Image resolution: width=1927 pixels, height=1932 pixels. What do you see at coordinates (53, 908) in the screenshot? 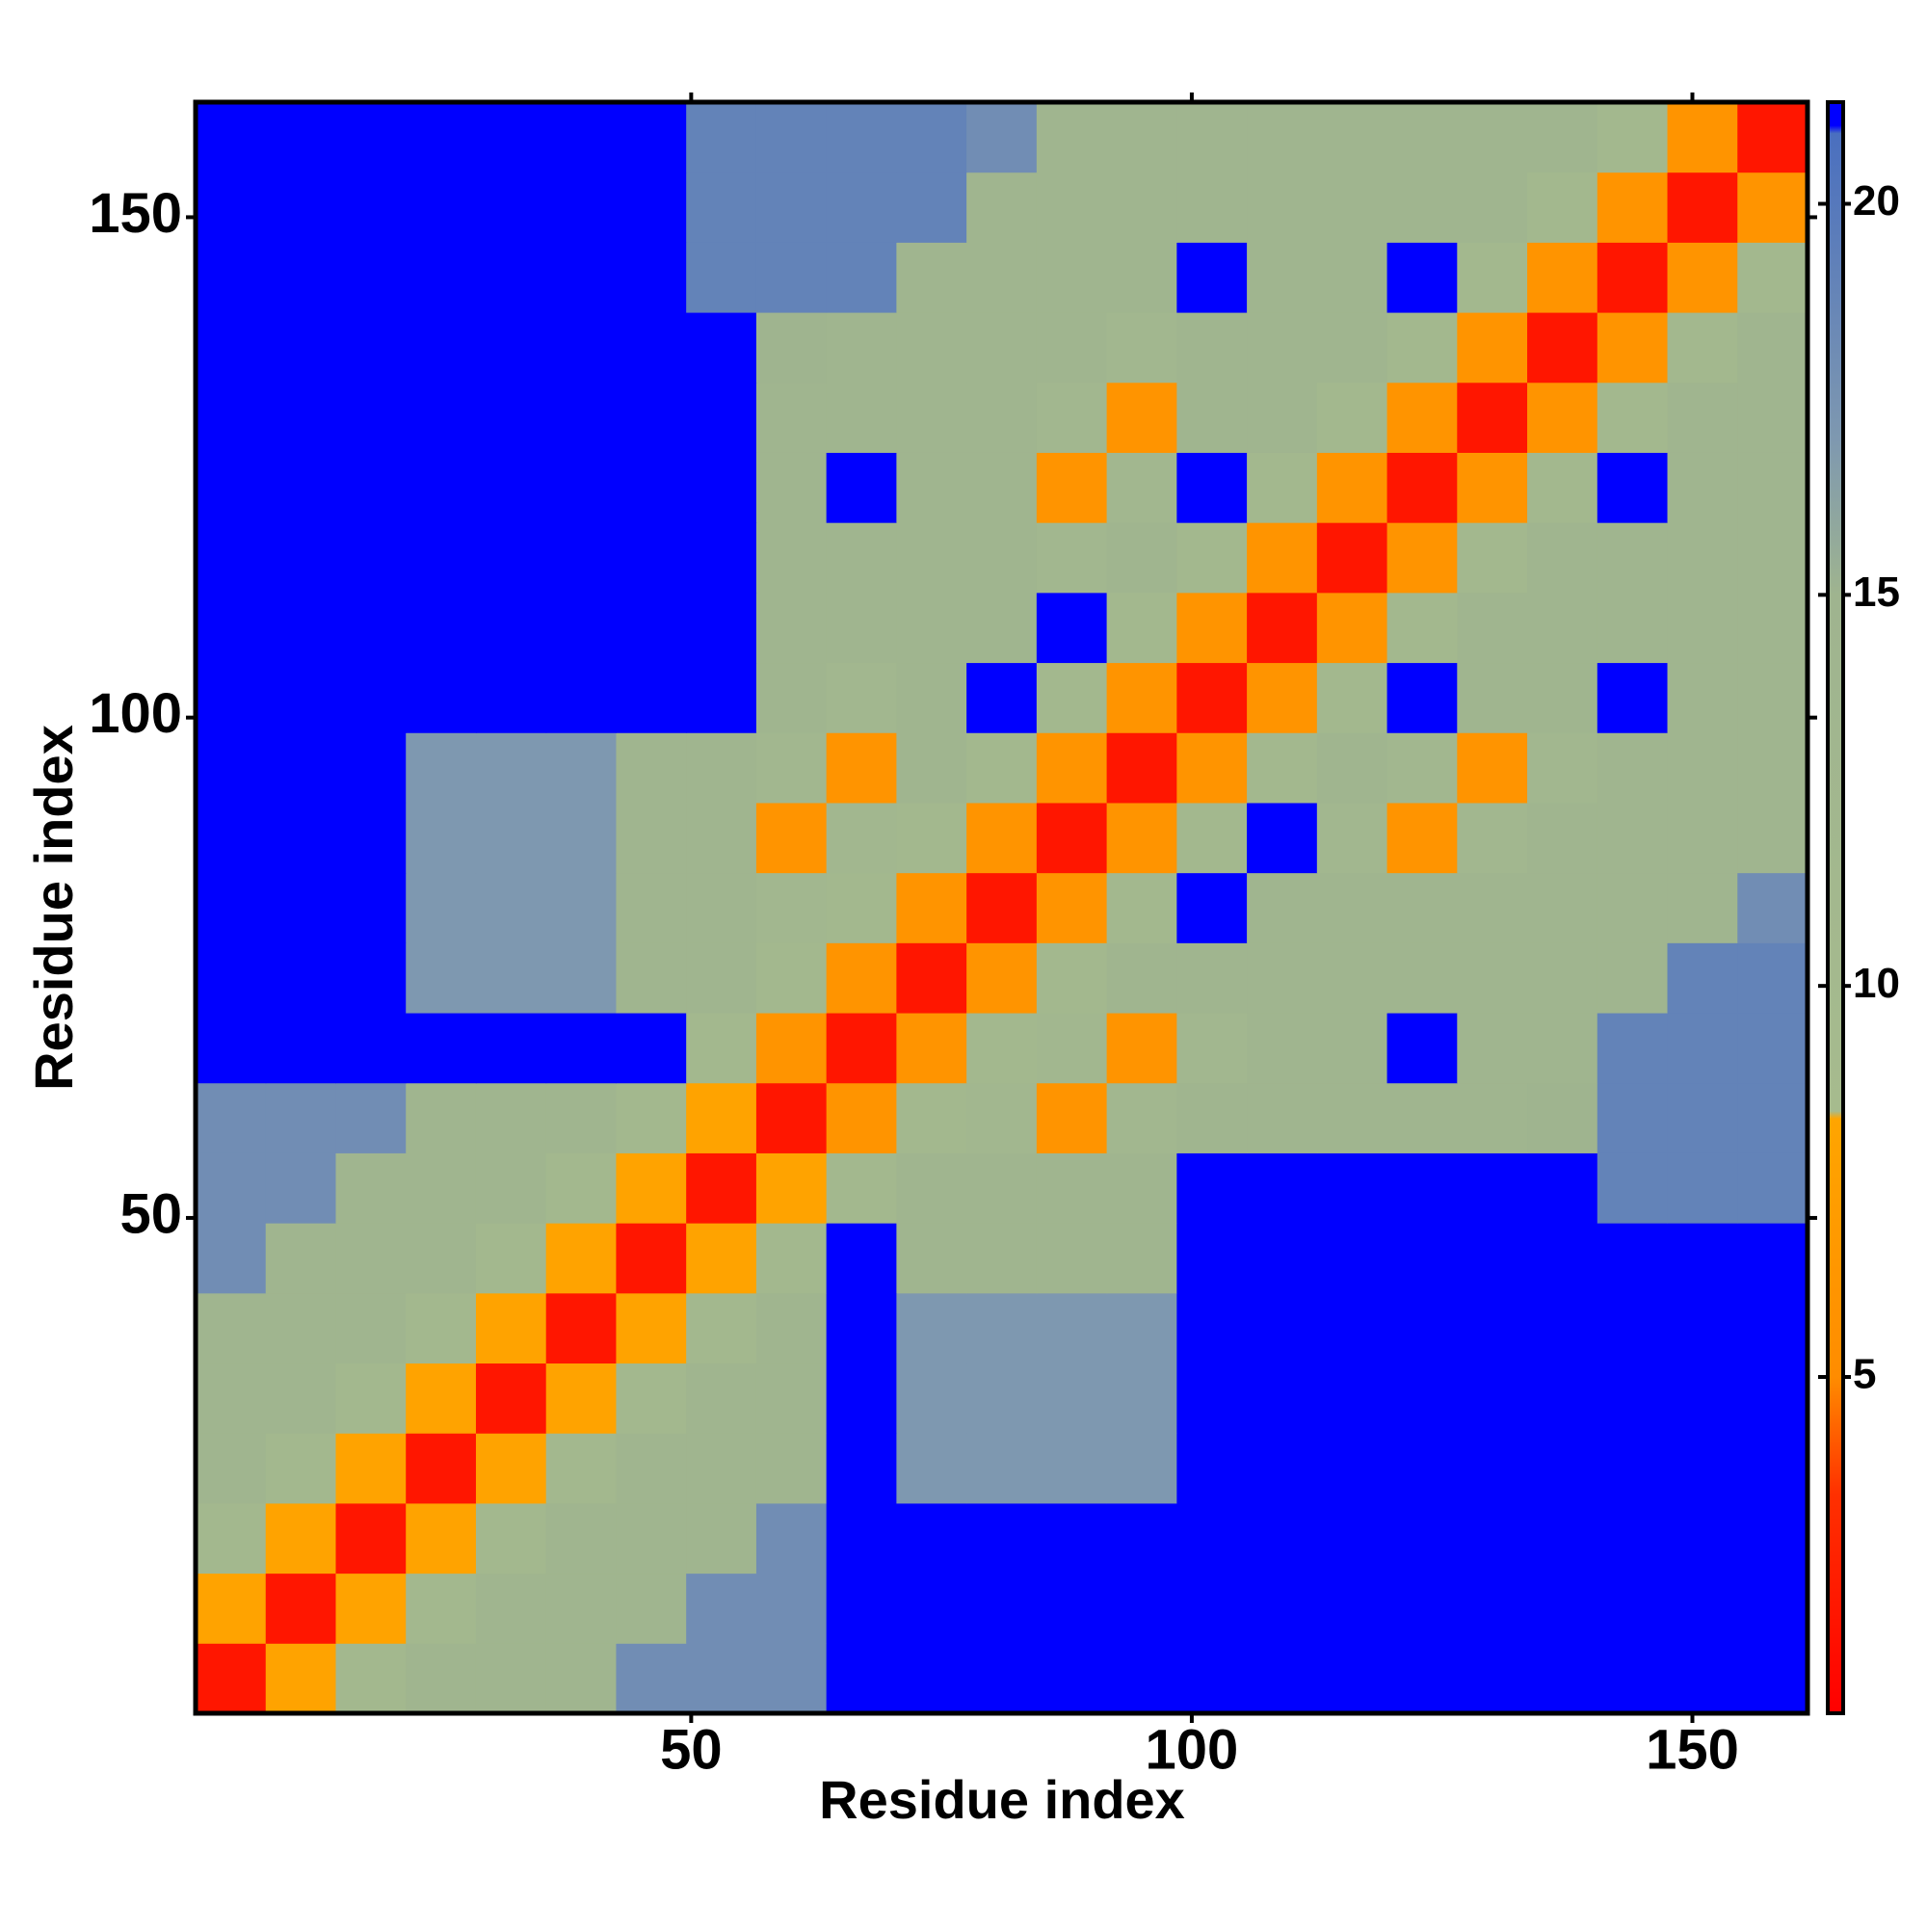
I see `y-axis-title: Residue index` at bounding box center [53, 908].